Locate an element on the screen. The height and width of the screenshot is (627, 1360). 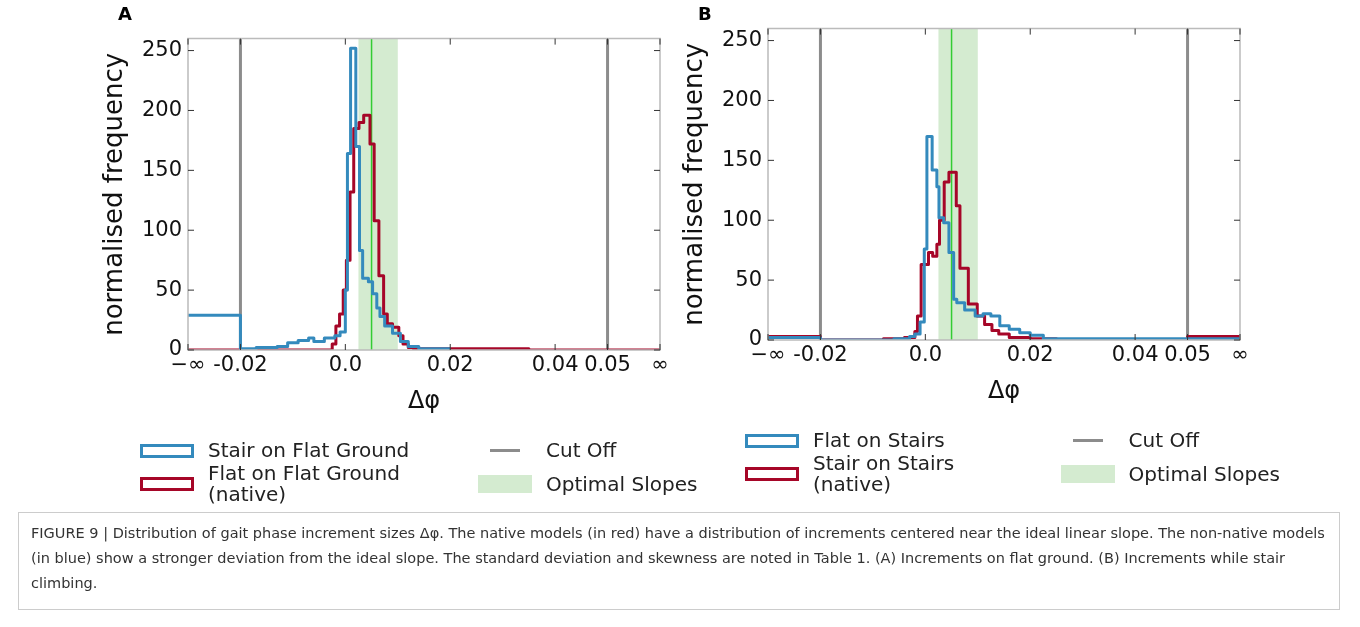
legend-label: Stair on Flat Ground is located at coordinates (309, 450).